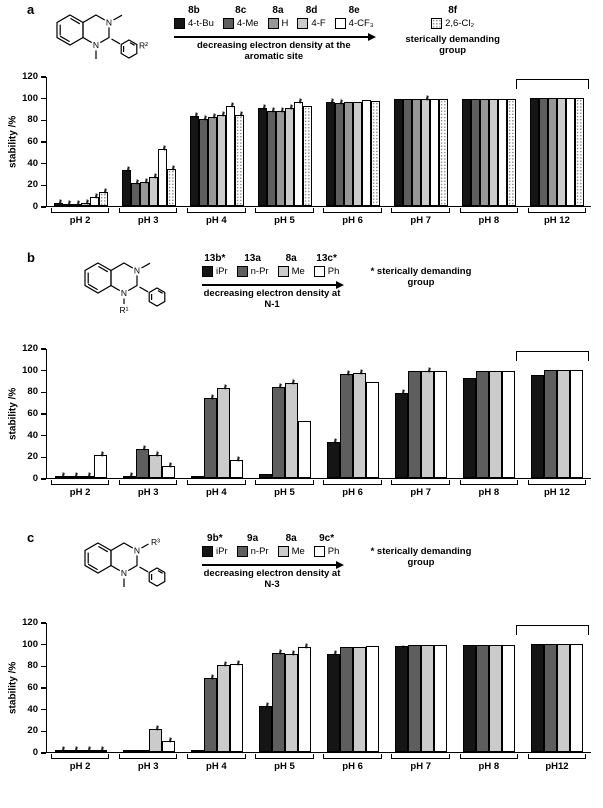 Image resolution: width=603 pixels, height=808 pixels. I want to click on bar-group-ph5: *** ***, so click(285, 413).